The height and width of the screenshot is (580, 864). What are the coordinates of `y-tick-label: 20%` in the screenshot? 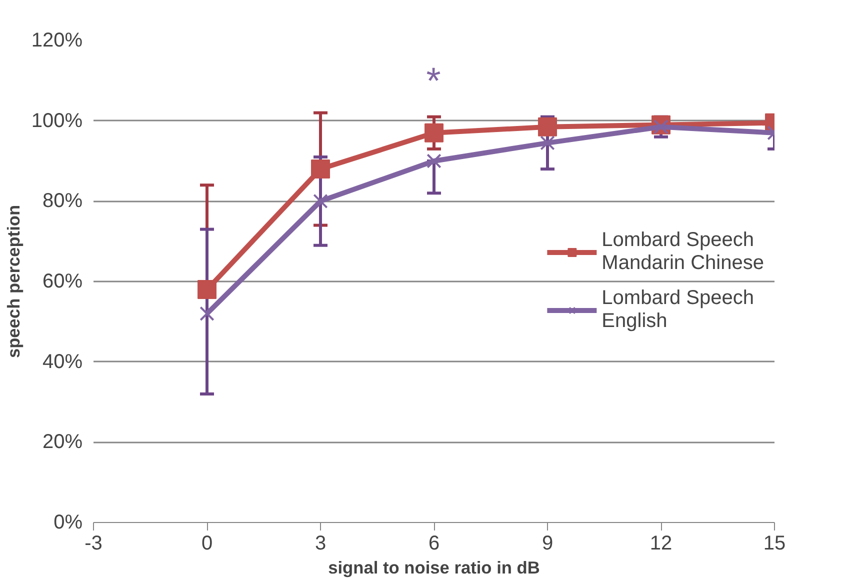 It's located at (62, 442).